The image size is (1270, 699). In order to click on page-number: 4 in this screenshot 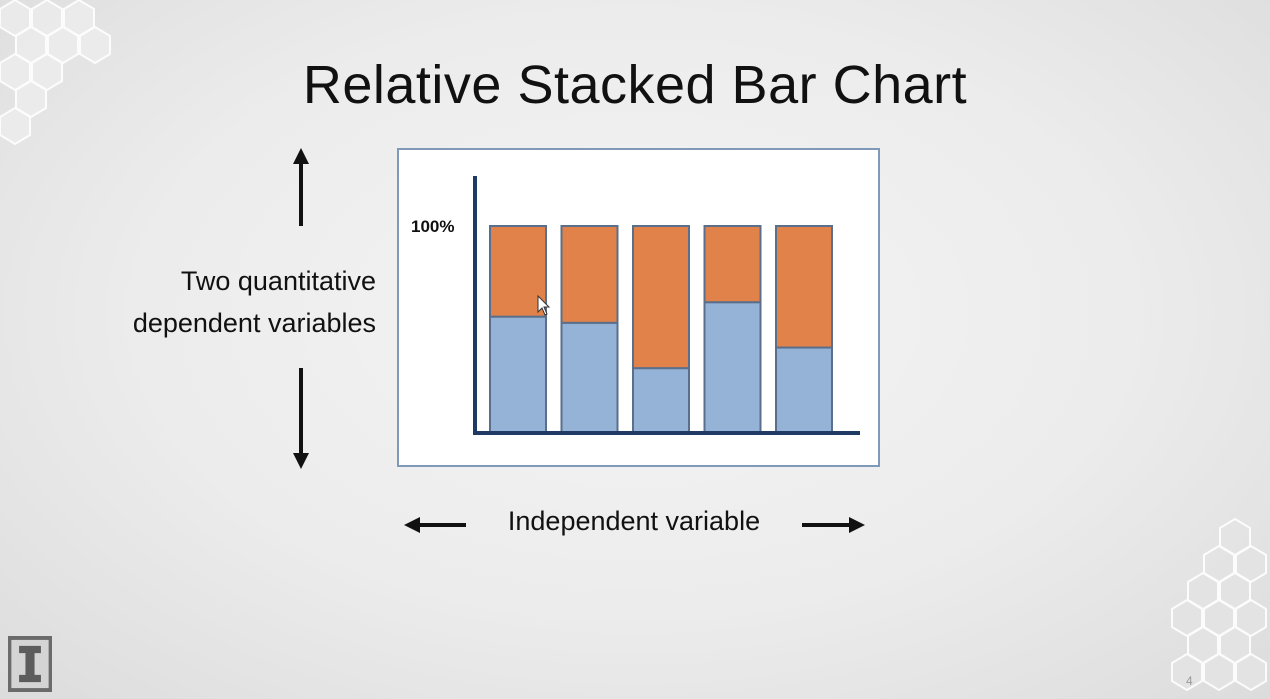, I will do `click(1189, 681)`.